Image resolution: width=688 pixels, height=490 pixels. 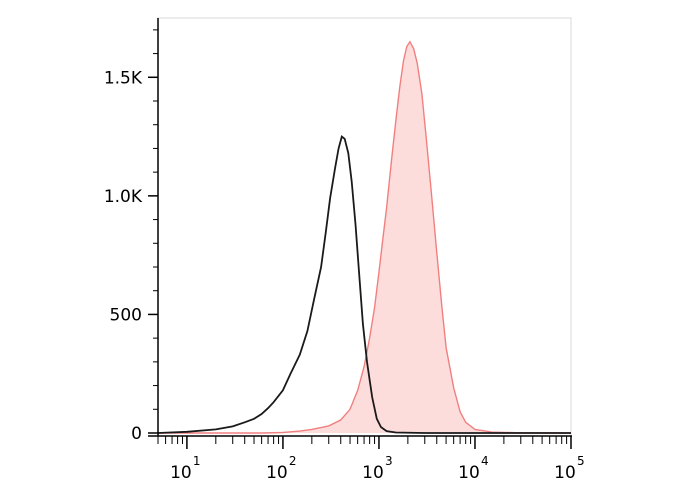 I want to click on y-tick-label: 500, so click(x=126, y=315).